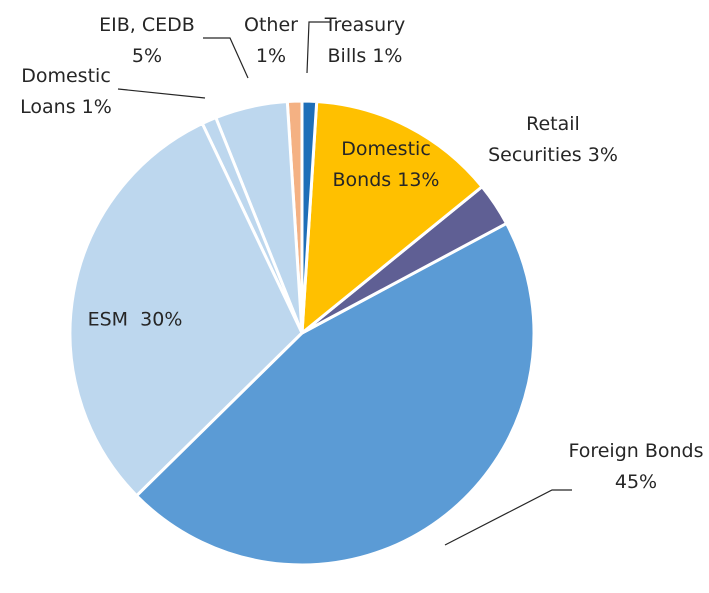 The image size is (709, 593). What do you see at coordinates (381, 164) in the screenshot?
I see `category-name: Domestic Bonds` at bounding box center [381, 164].